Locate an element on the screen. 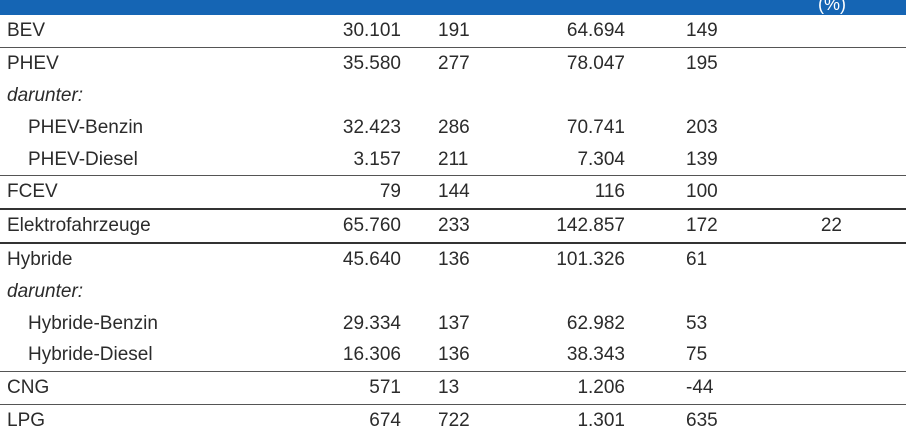 The image size is (906, 436). table-row: CNG 571 13 1.206 -44 is located at coordinates (453, 388).